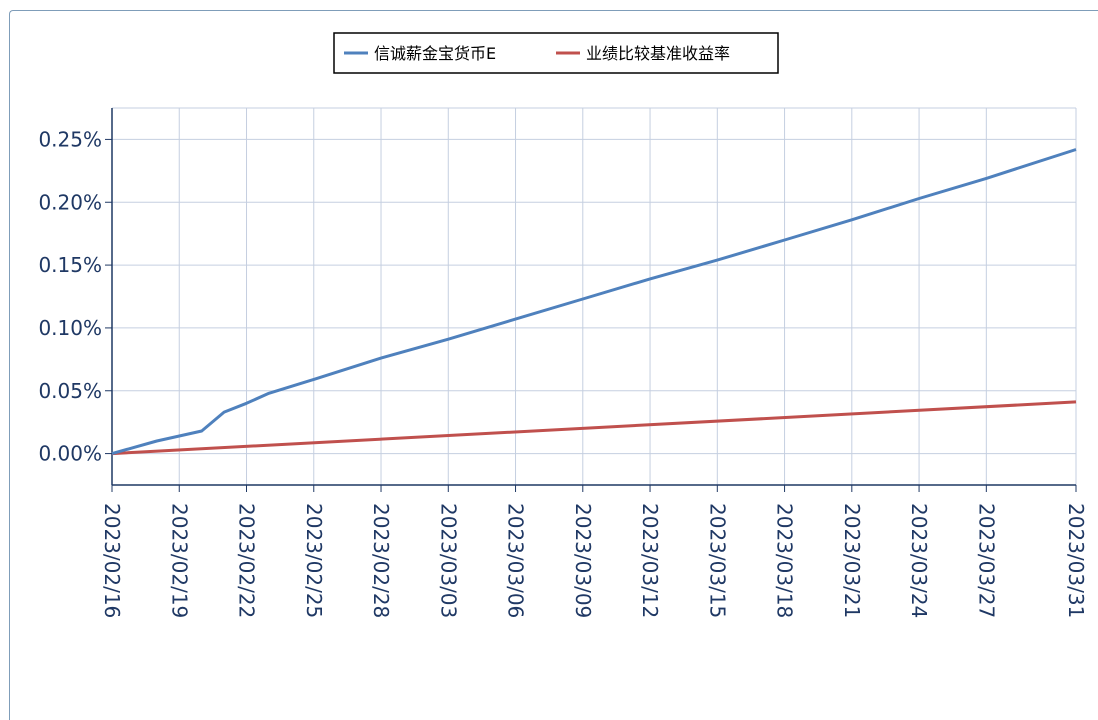 Image resolution: width=1098 pixels, height=720 pixels. Describe the element at coordinates (556, 53) in the screenshot. I see `legend: 信诚薪金宝货币E 业绩比较基准收益率` at that location.